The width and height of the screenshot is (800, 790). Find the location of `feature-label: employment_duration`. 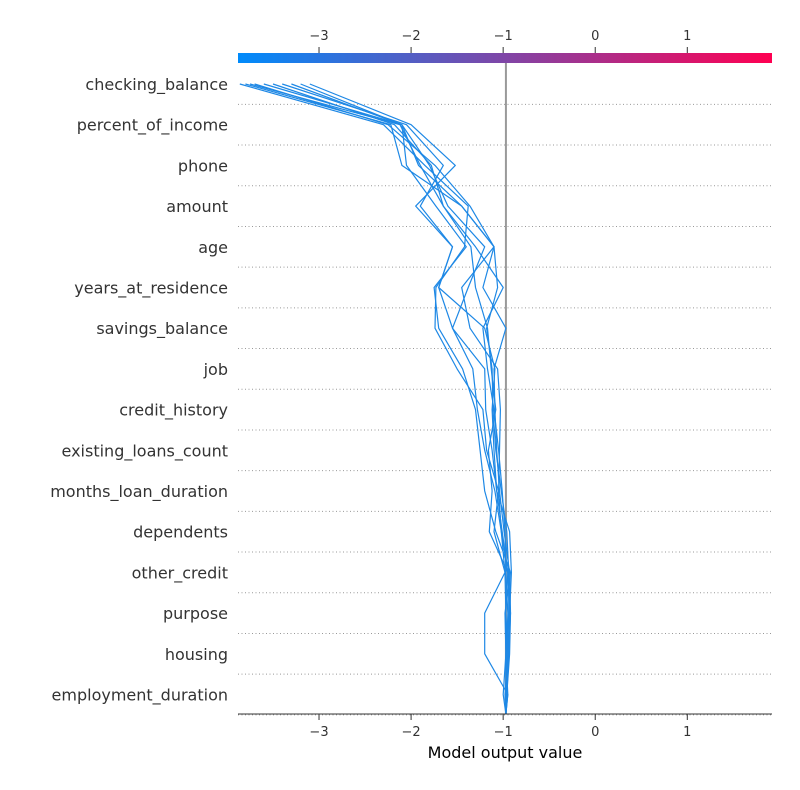

feature-label: employment_duration is located at coordinates (140, 696).